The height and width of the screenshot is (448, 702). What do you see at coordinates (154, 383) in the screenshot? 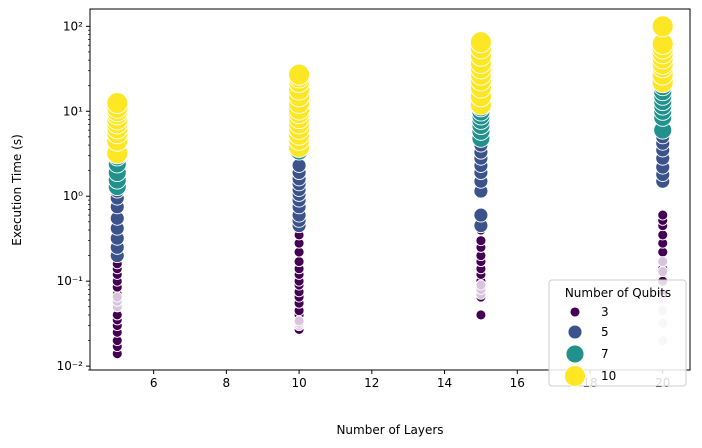
I see `x-tick-label: 6` at bounding box center [154, 383].